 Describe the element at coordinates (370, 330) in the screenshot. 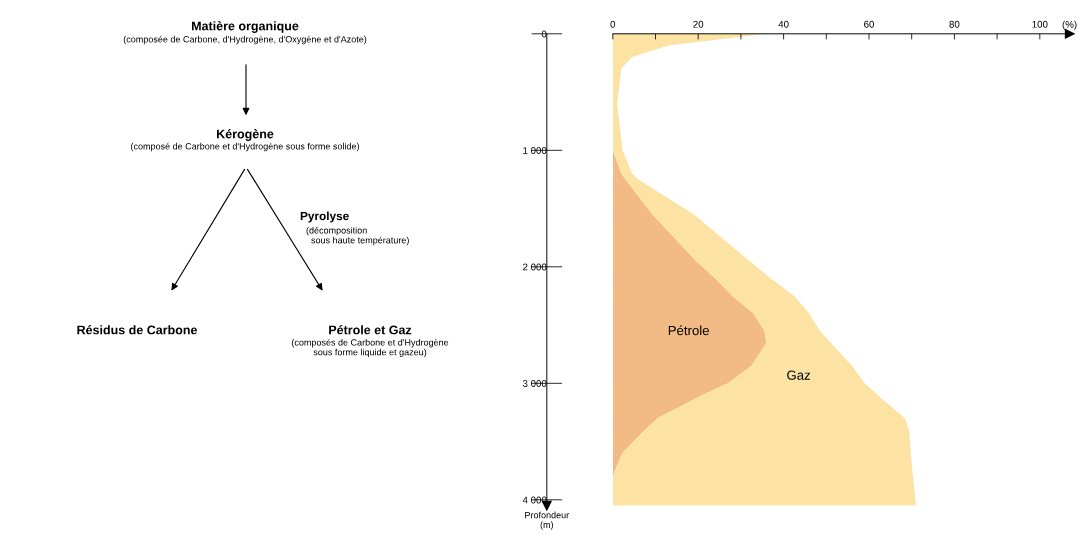

I see `text: Pétrole et Gaz` at that location.